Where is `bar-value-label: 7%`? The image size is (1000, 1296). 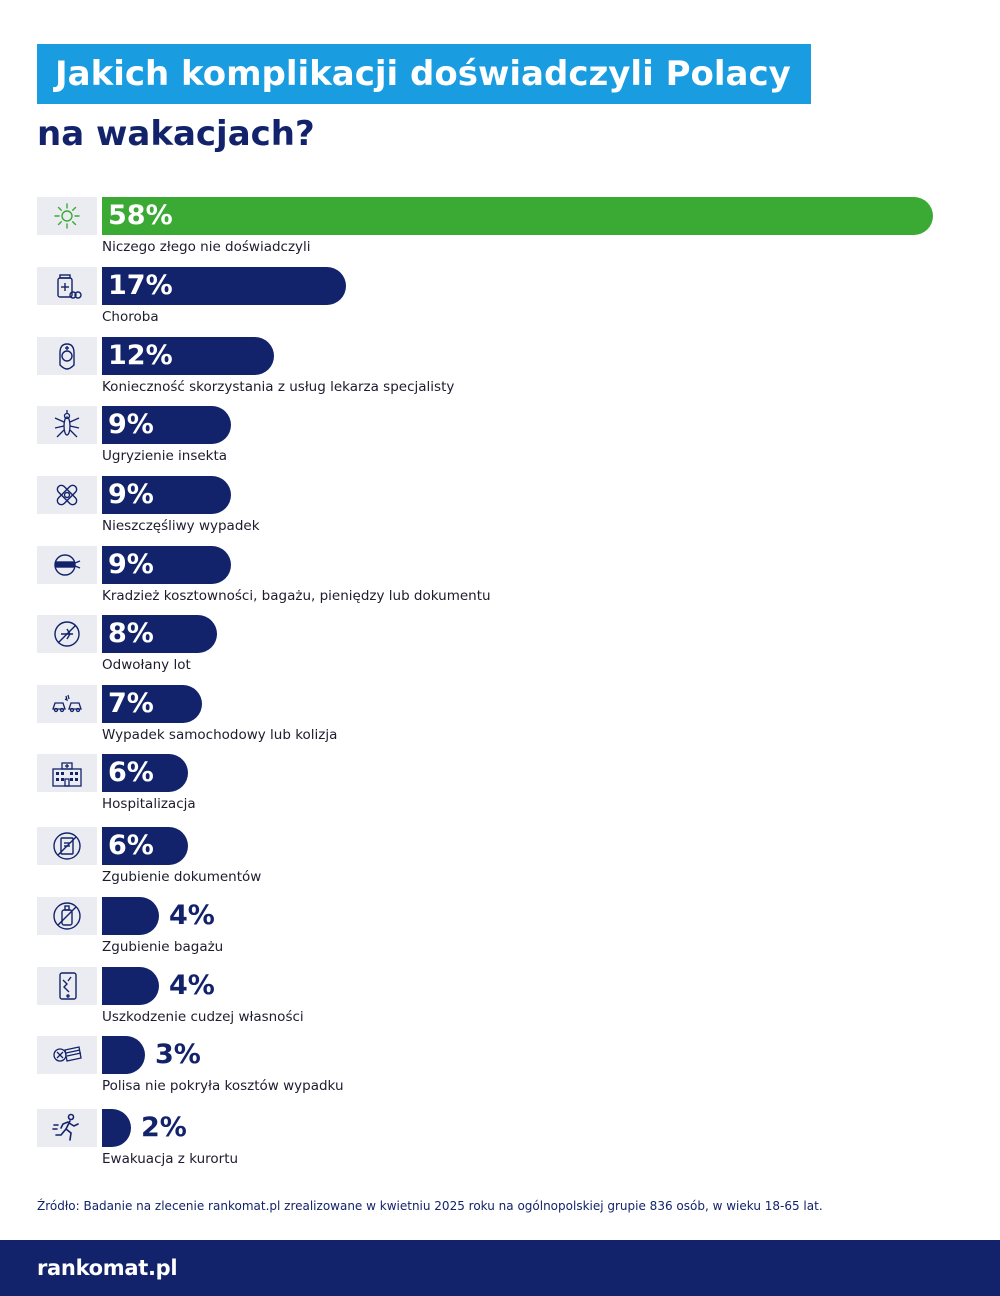 bar-value-label: 7% is located at coordinates (131, 703).